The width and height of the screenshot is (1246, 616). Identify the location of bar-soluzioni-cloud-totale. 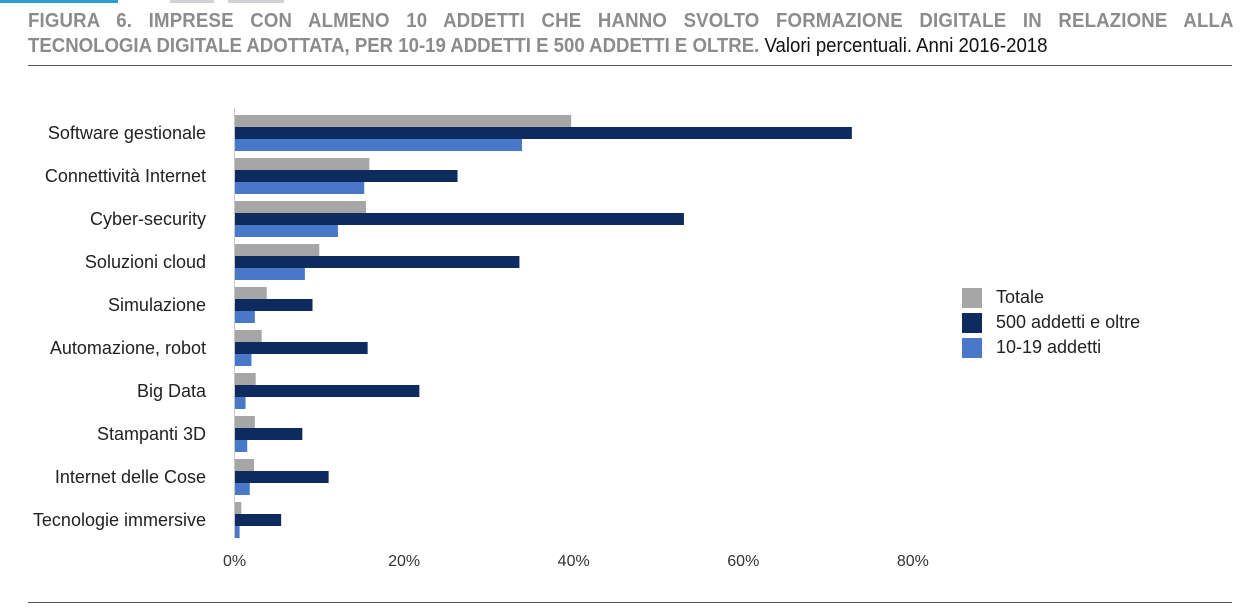
(277, 250).